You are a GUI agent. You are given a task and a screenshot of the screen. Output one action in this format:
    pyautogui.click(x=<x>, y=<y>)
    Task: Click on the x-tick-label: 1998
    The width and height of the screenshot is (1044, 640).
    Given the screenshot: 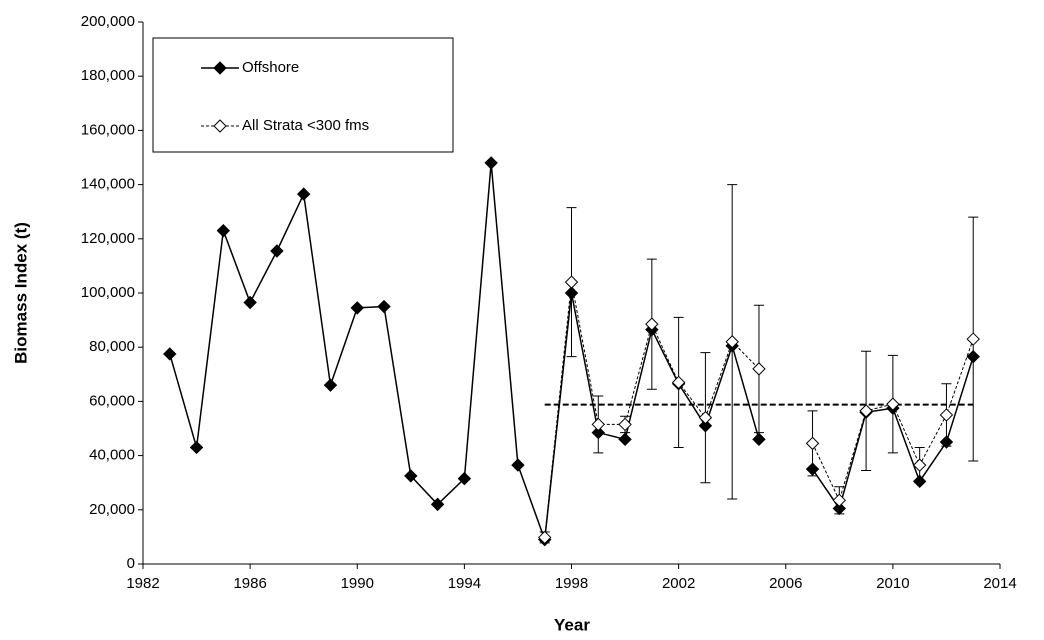 What is the action you would take?
    pyautogui.click(x=571, y=583)
    